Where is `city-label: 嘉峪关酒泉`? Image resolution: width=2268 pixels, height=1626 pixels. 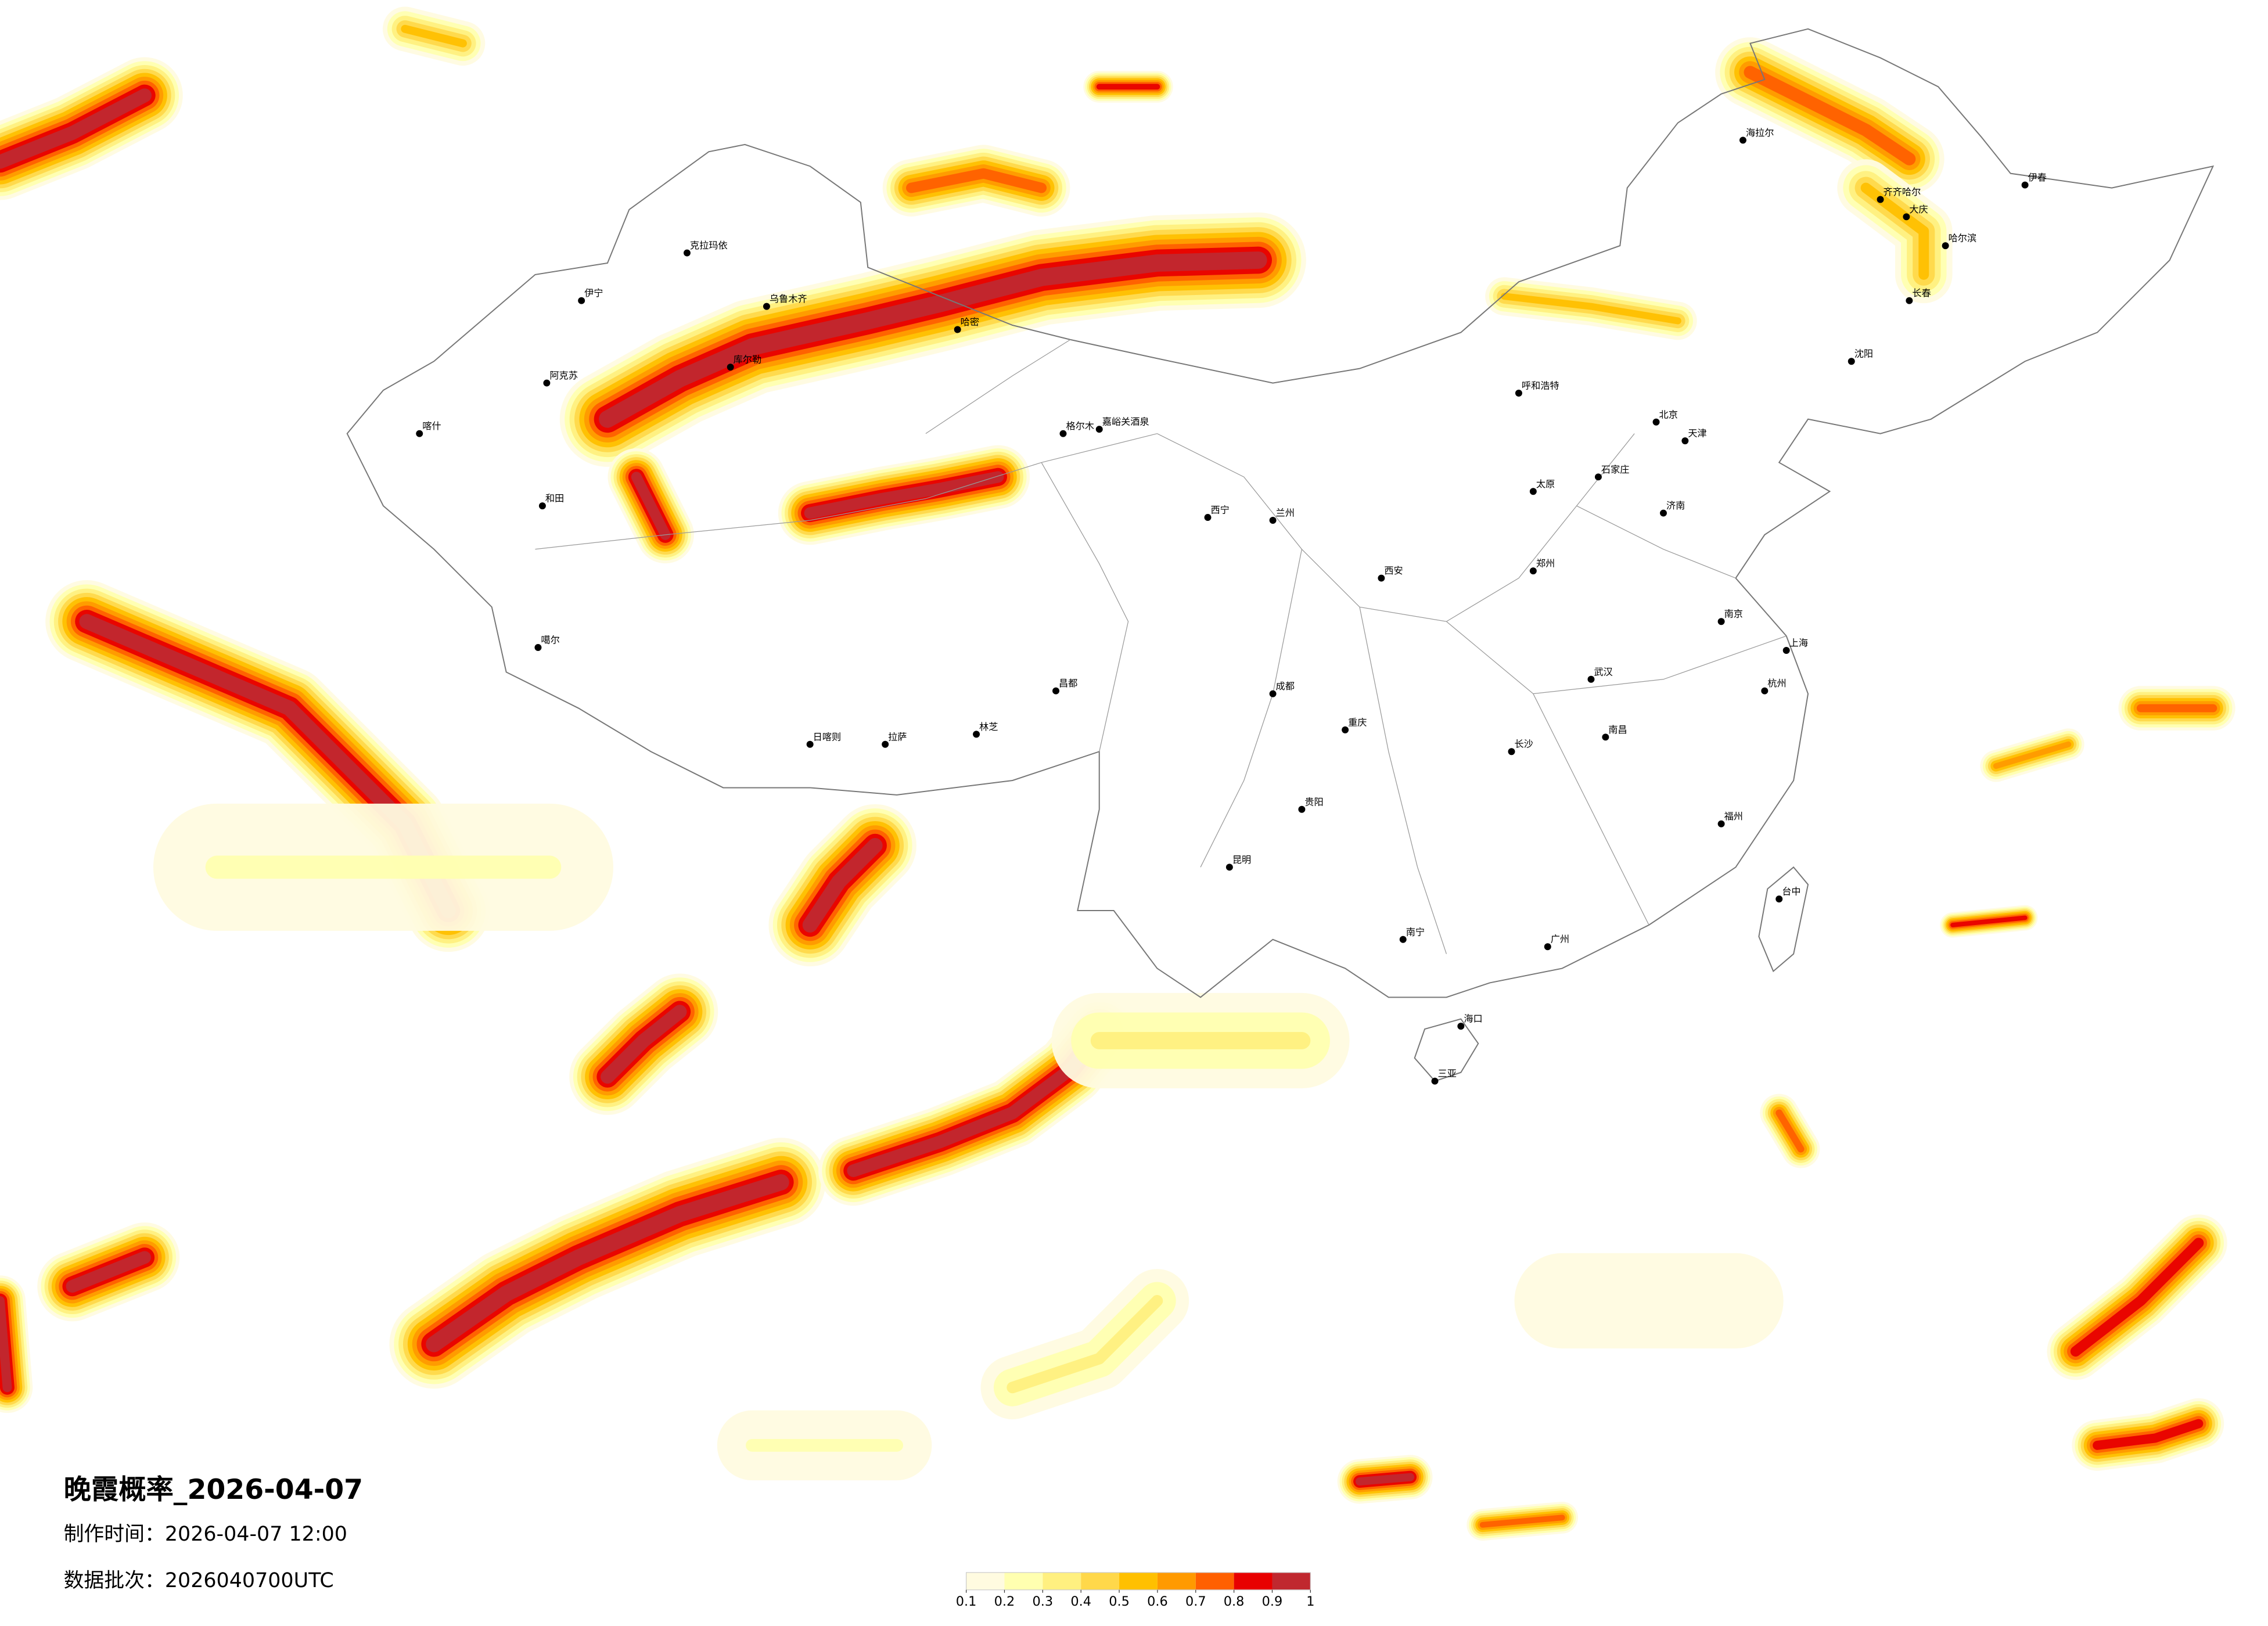
city-label: 嘉峪关酒泉 is located at coordinates (1125, 422).